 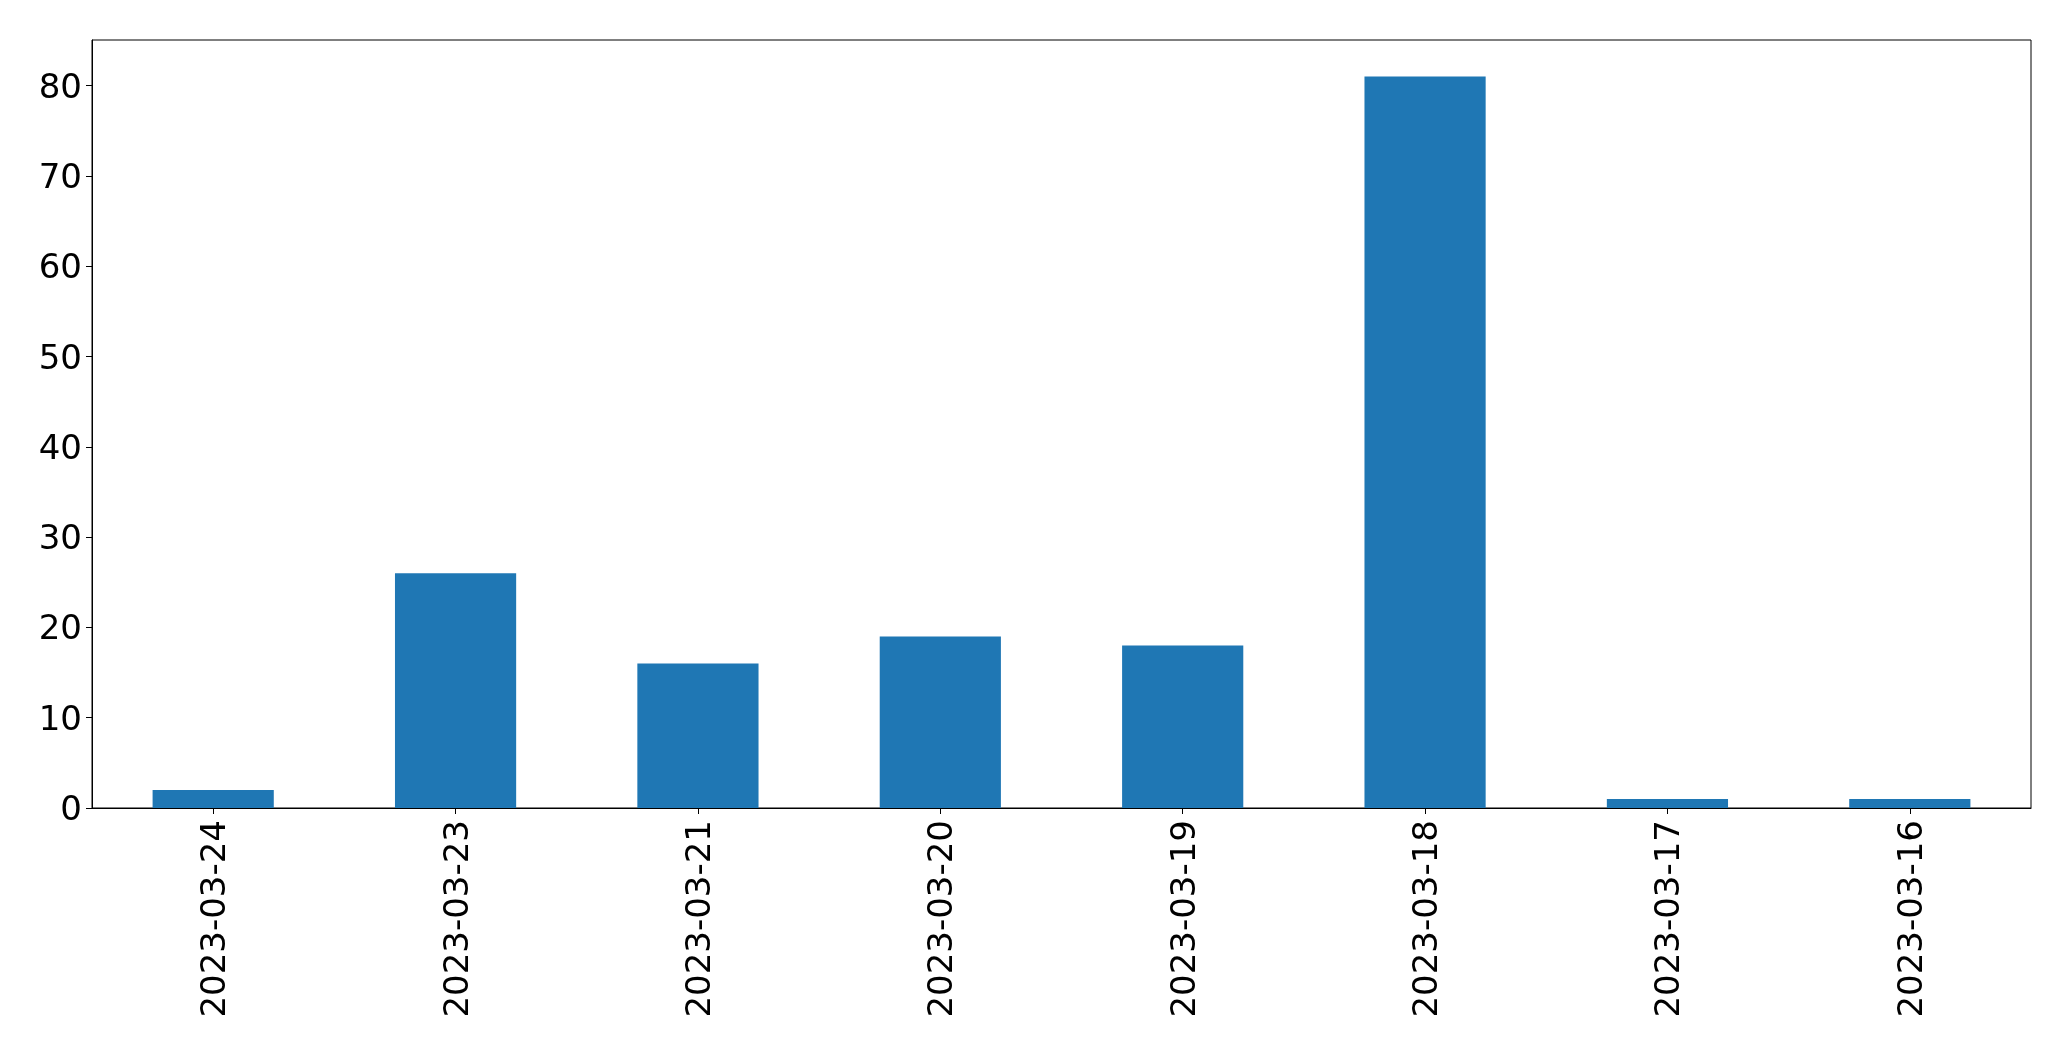 I want to click on x-tick-label: 2023-03-19, so click(x=1182, y=919).